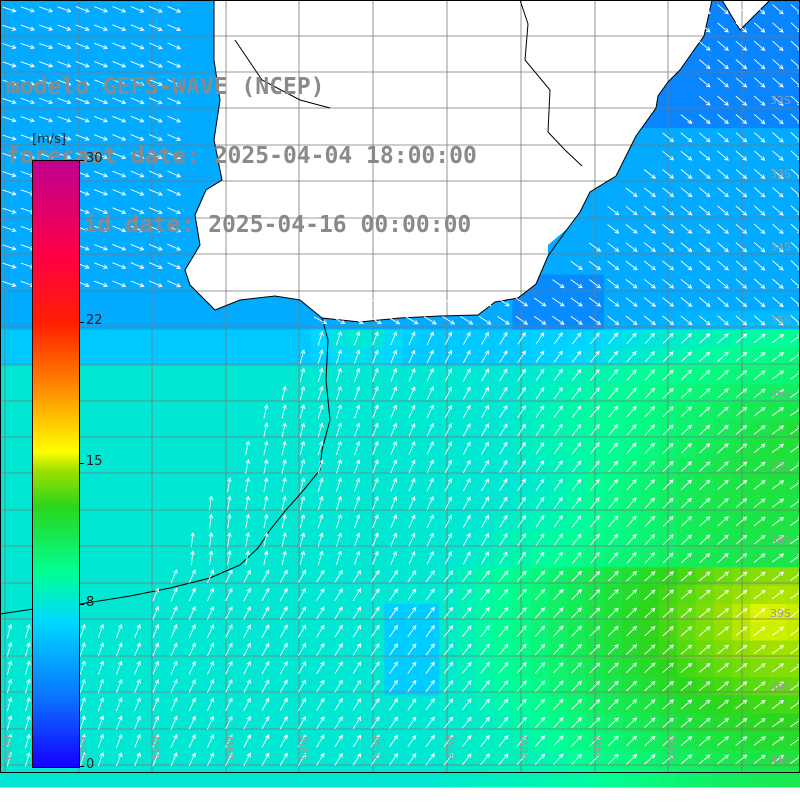  Describe the element at coordinates (94, 461) in the screenshot. I see `colorbar-tick-label: 15` at that location.